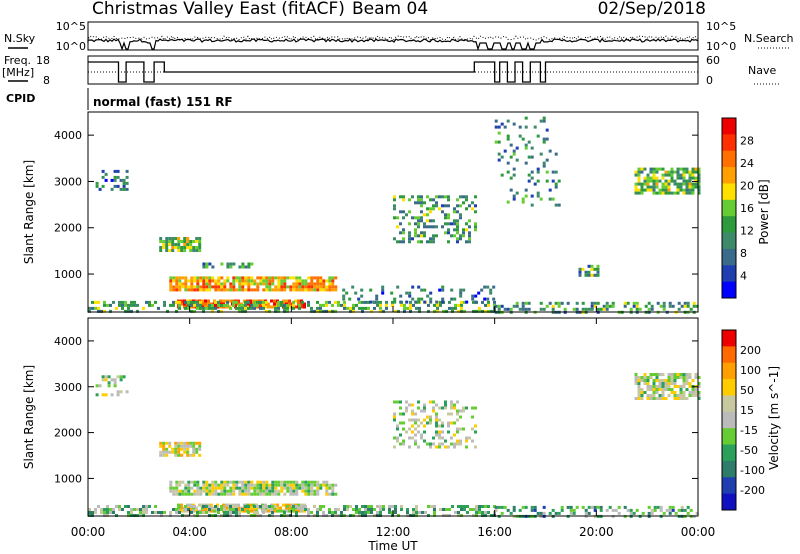 This screenshot has width=800, height=554. Describe the element at coordinates (747, 186) in the screenshot. I see `colorbar-tick-label: 20` at that location.